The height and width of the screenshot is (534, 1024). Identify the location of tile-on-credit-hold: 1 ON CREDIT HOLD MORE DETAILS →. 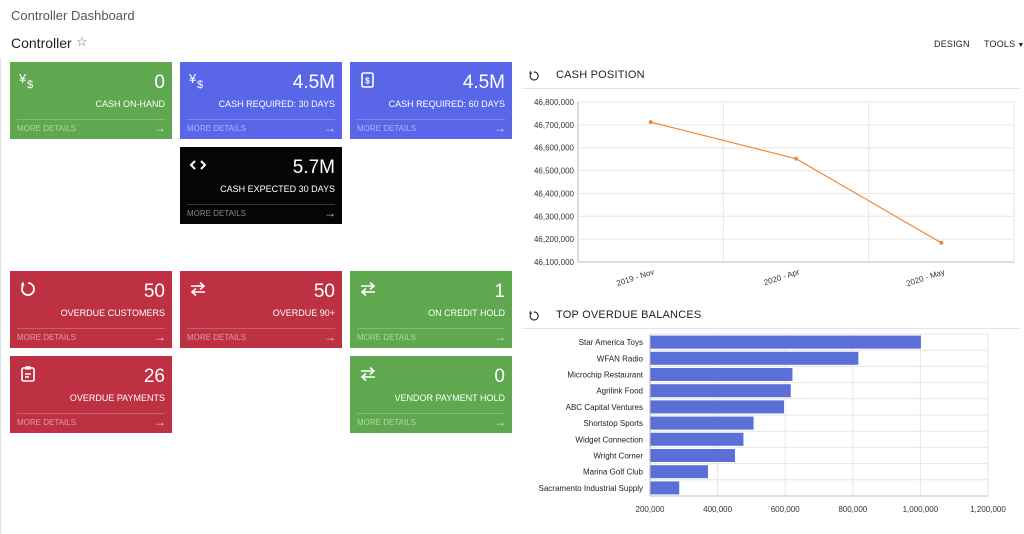
(431, 309).